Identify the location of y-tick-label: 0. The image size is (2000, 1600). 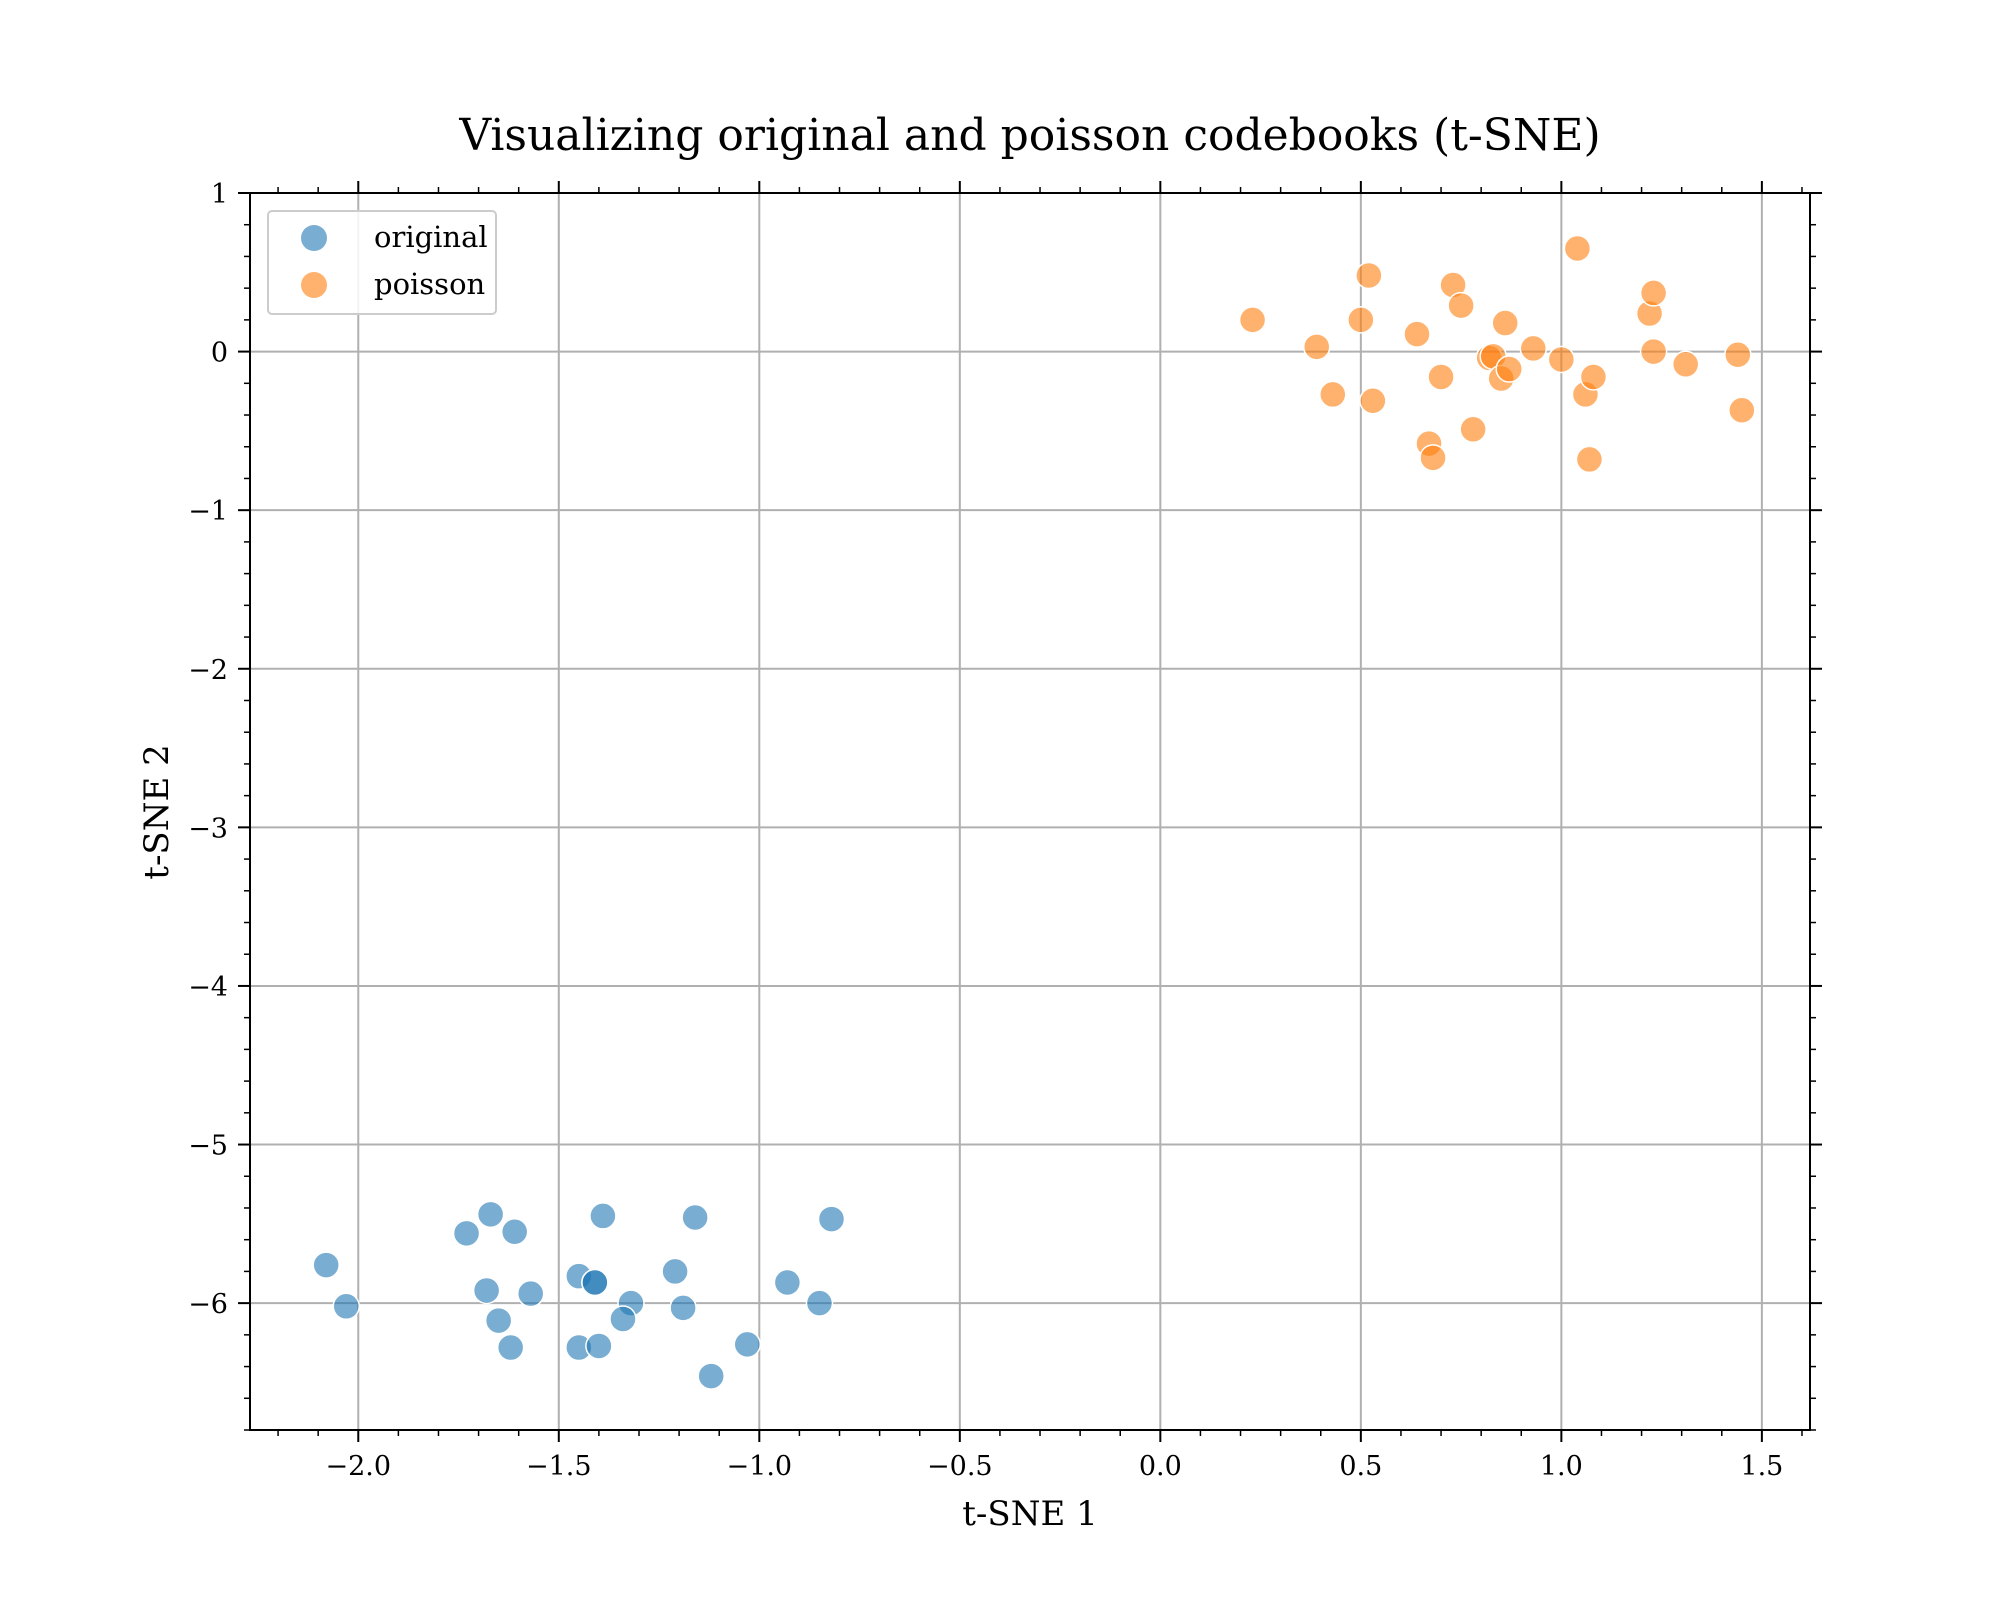
(219, 353).